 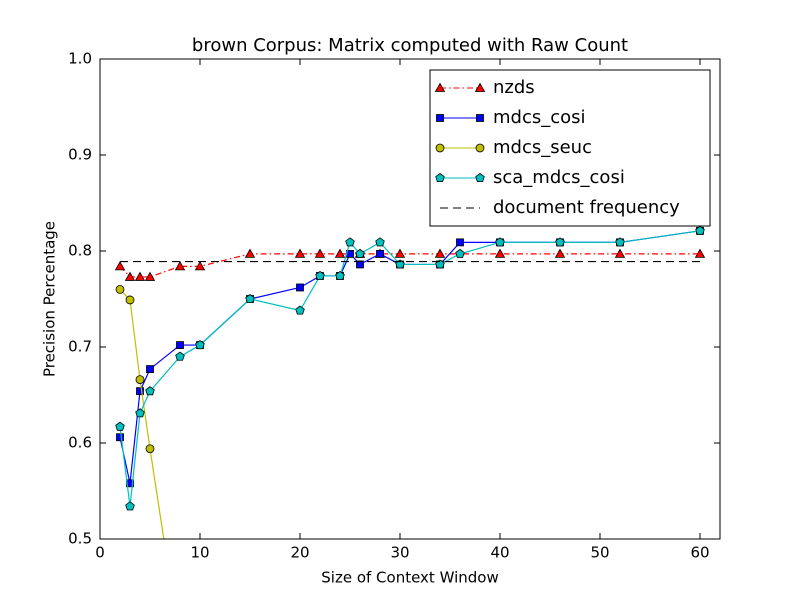 What do you see at coordinates (100, 553) in the screenshot?
I see `x-tick-label: 0` at bounding box center [100, 553].